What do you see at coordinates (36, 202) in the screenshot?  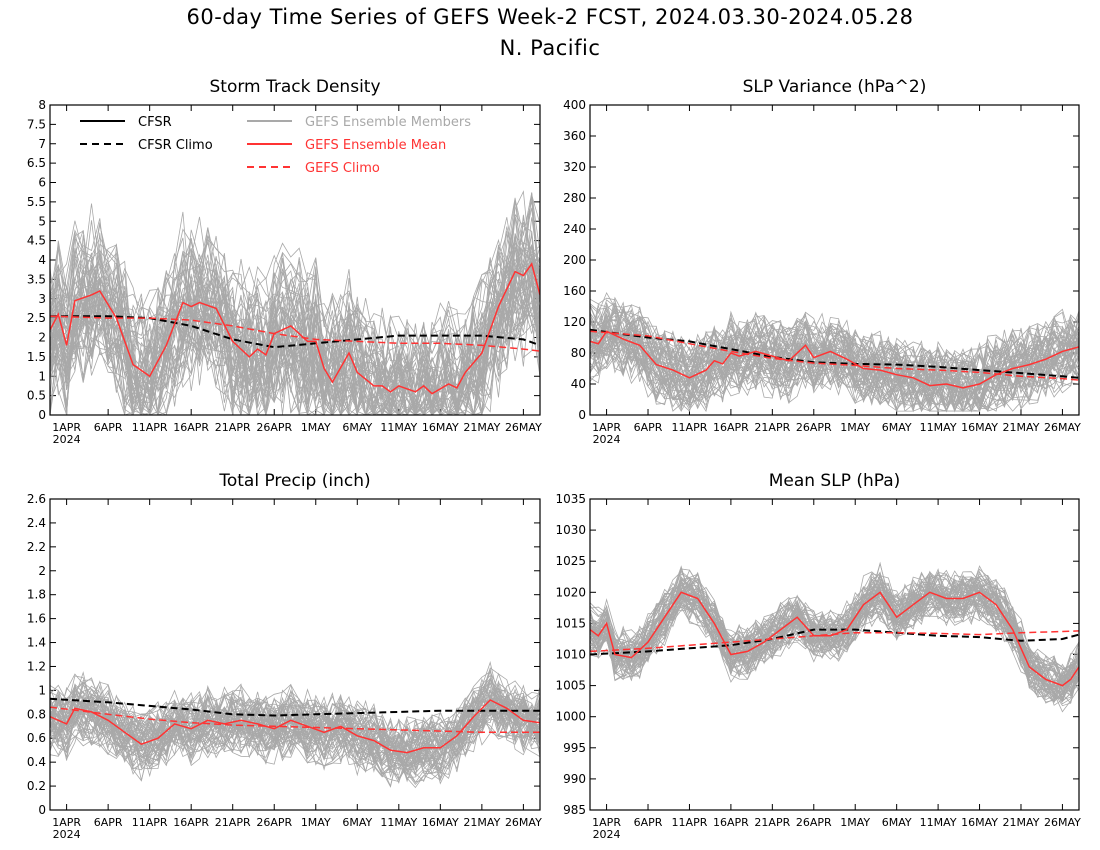 I see `y-tick-label: 5.5` at bounding box center [36, 202].